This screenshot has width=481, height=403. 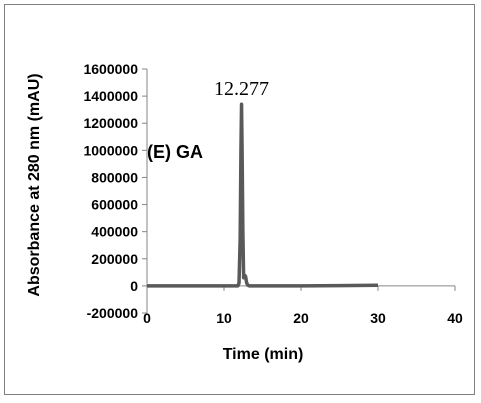 What do you see at coordinates (263, 354) in the screenshot?
I see `x-axis-title: Time (min)` at bounding box center [263, 354].